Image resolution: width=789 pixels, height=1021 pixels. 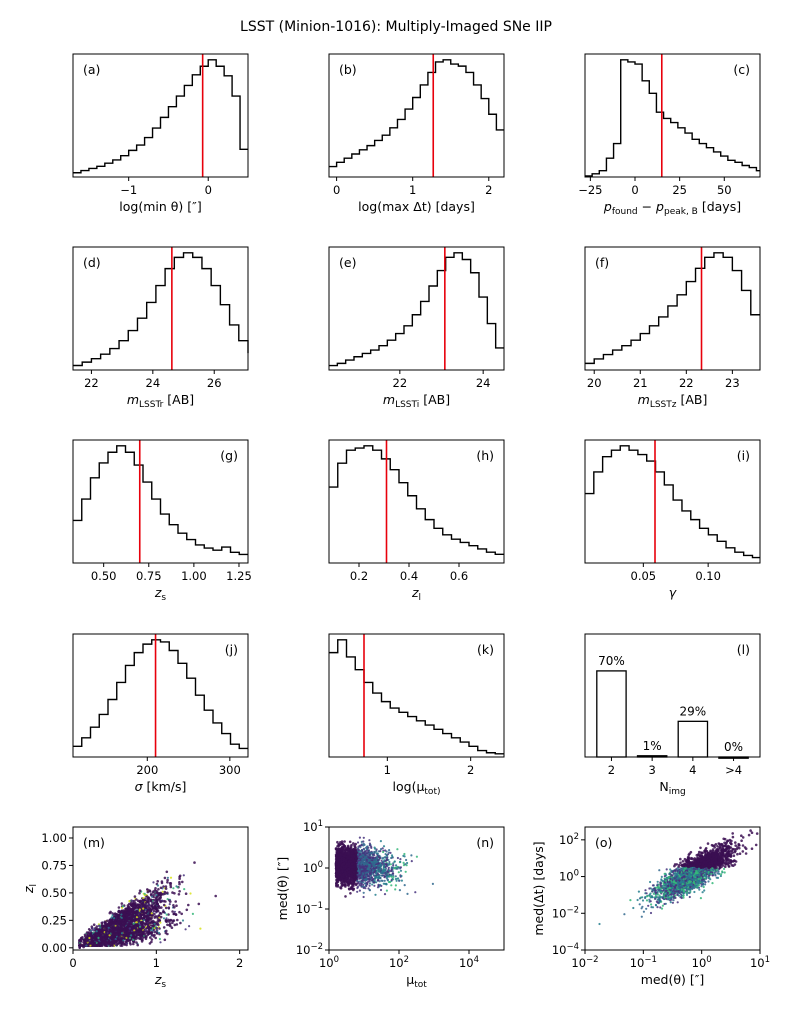 What do you see at coordinates (384, 867) in the screenshot?
I see `scatter-points-n` at bounding box center [384, 867].